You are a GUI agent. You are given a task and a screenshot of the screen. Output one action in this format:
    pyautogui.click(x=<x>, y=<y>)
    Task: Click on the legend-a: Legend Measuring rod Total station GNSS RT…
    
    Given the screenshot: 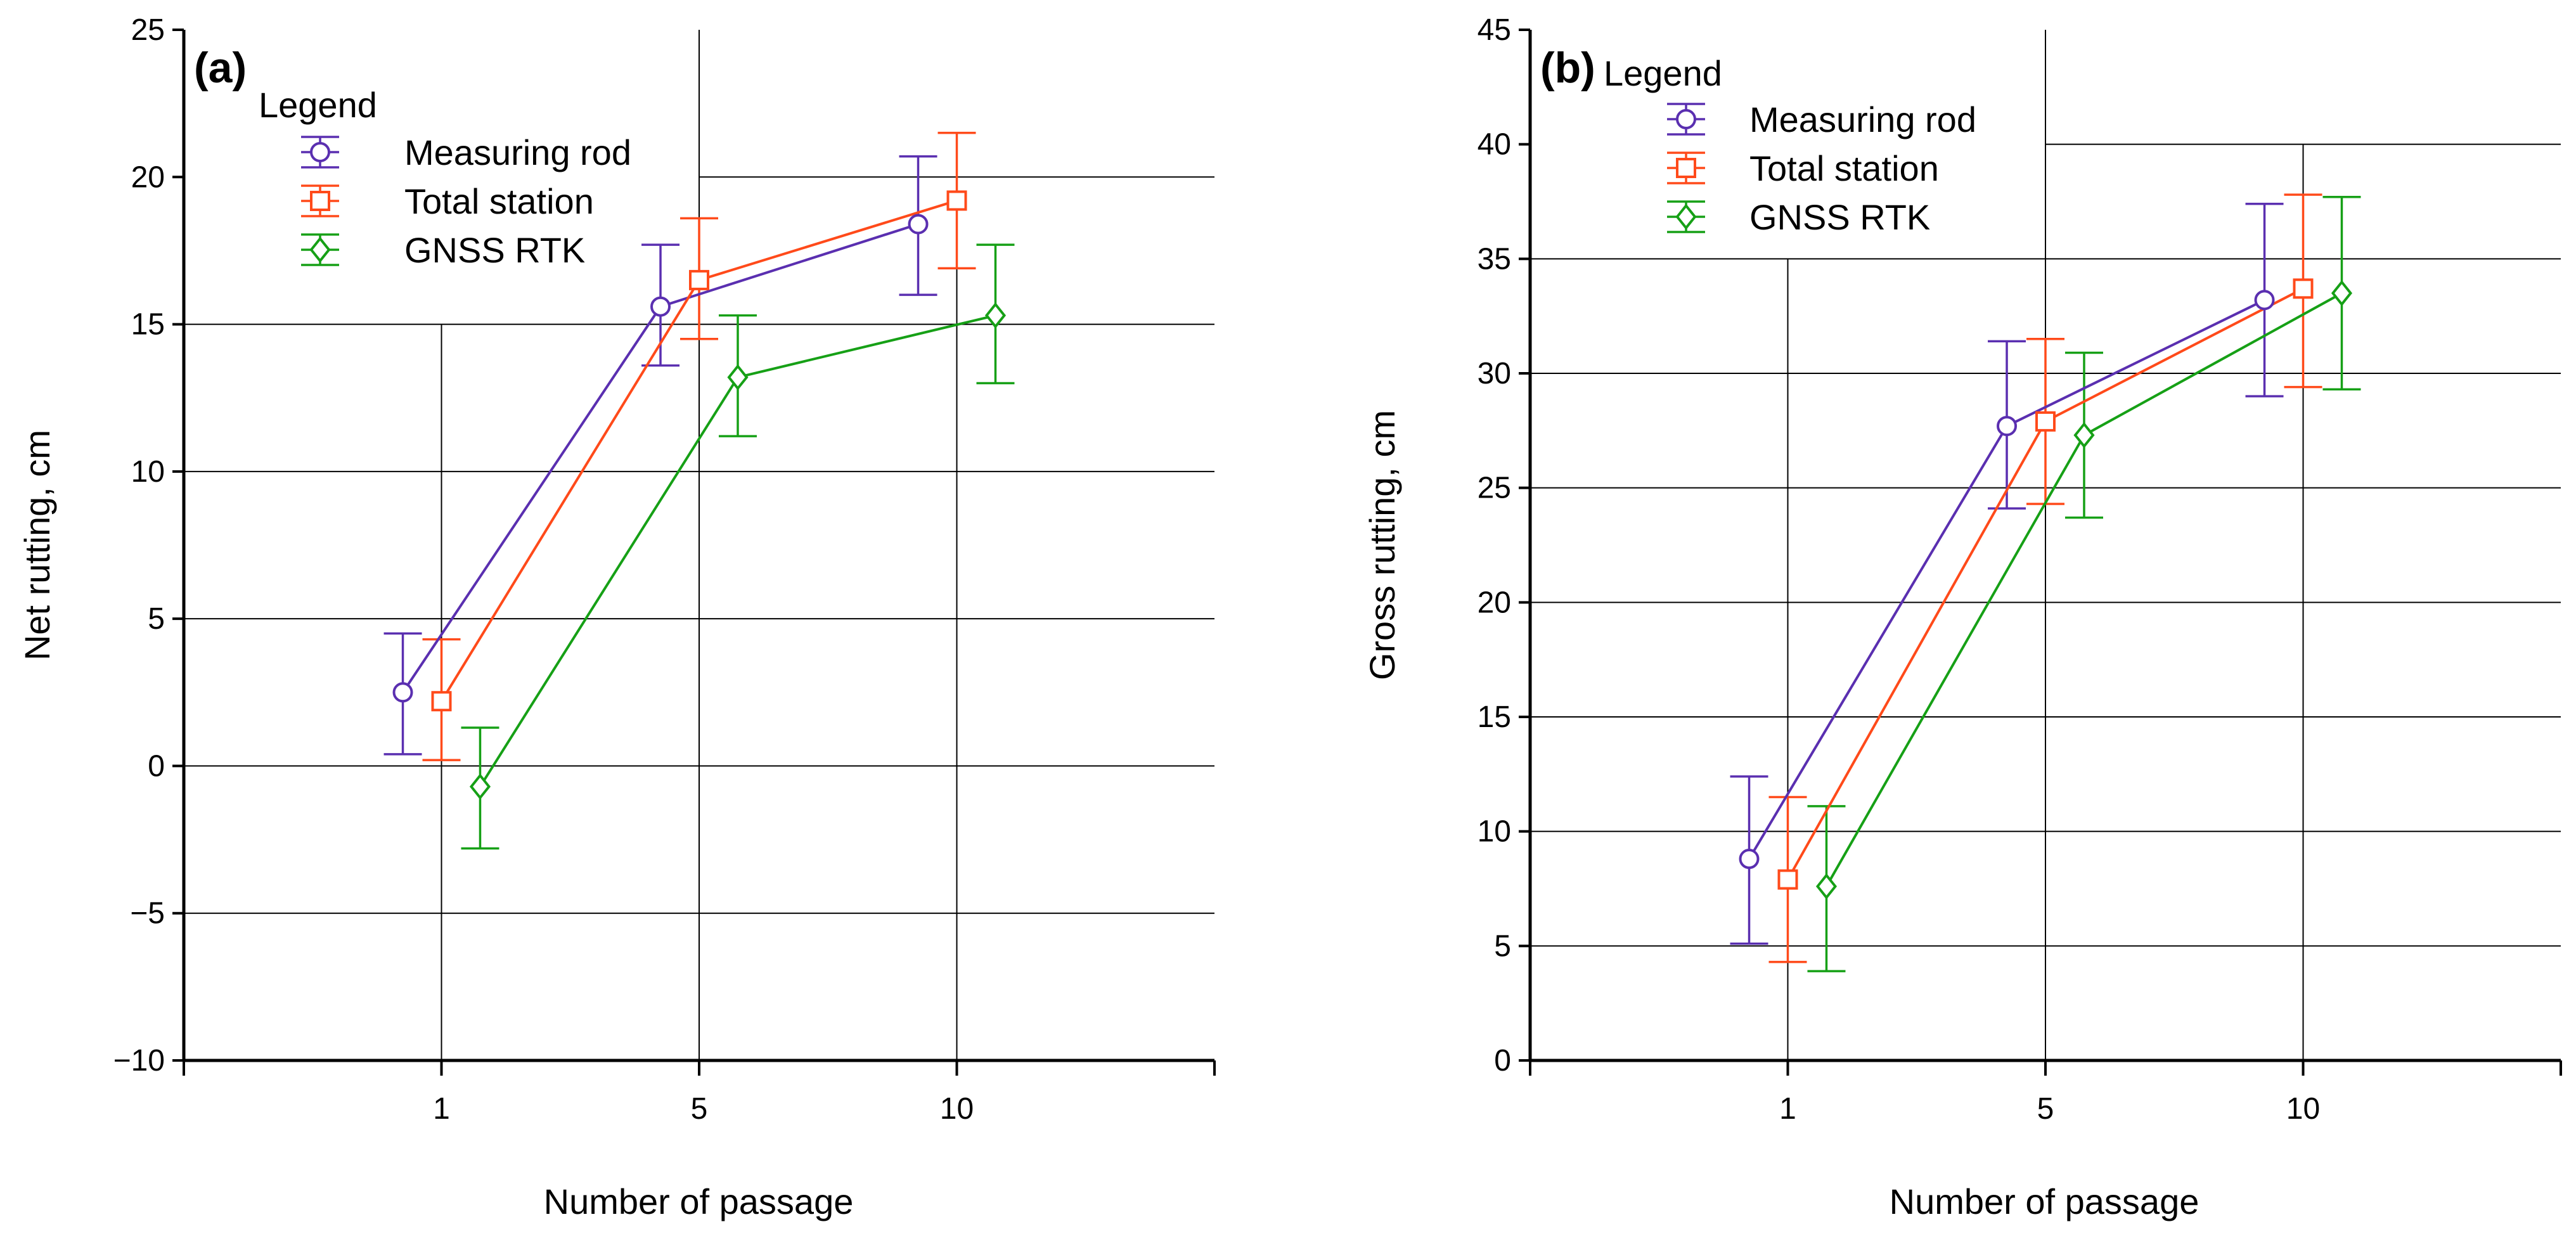 What is the action you would take?
    pyautogui.click(x=445, y=178)
    